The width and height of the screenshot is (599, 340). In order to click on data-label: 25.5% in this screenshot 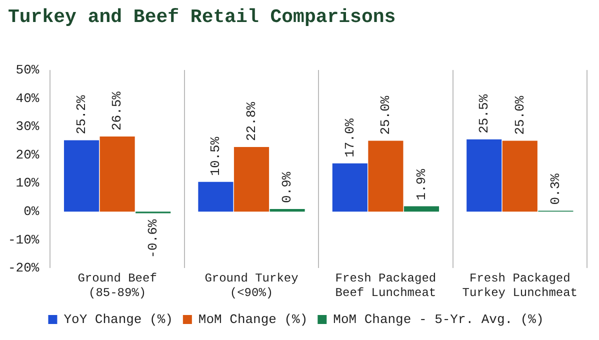, I will do `click(484, 114)`.